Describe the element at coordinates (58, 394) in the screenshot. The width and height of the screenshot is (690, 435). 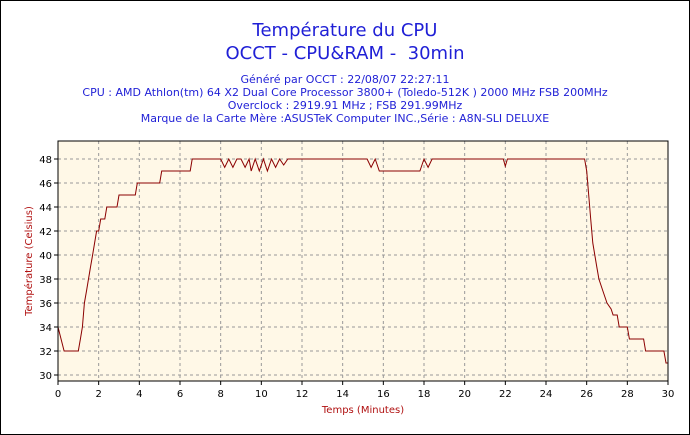
I see `x-tick-label: 0` at that location.